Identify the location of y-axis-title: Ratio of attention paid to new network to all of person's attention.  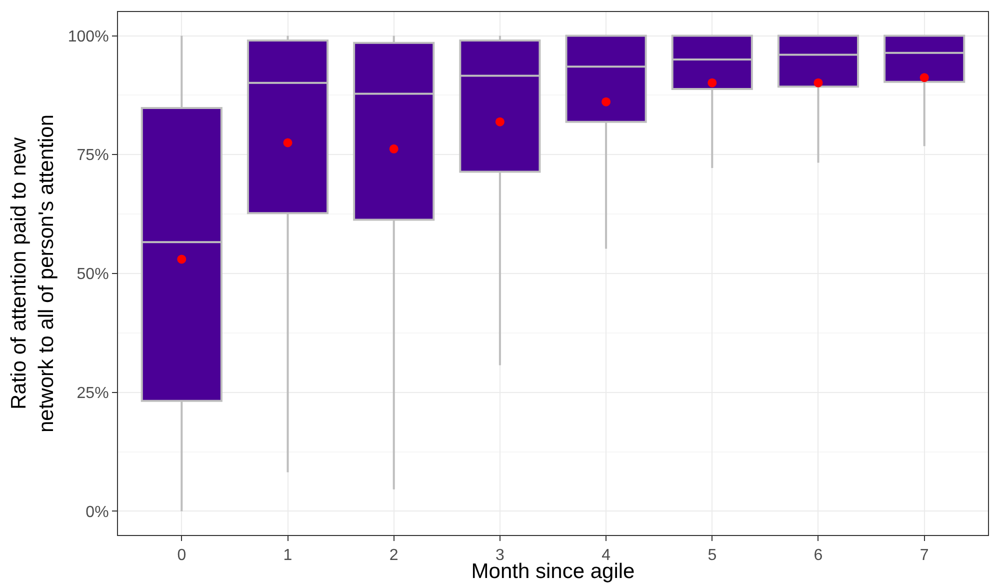
(33, 273).